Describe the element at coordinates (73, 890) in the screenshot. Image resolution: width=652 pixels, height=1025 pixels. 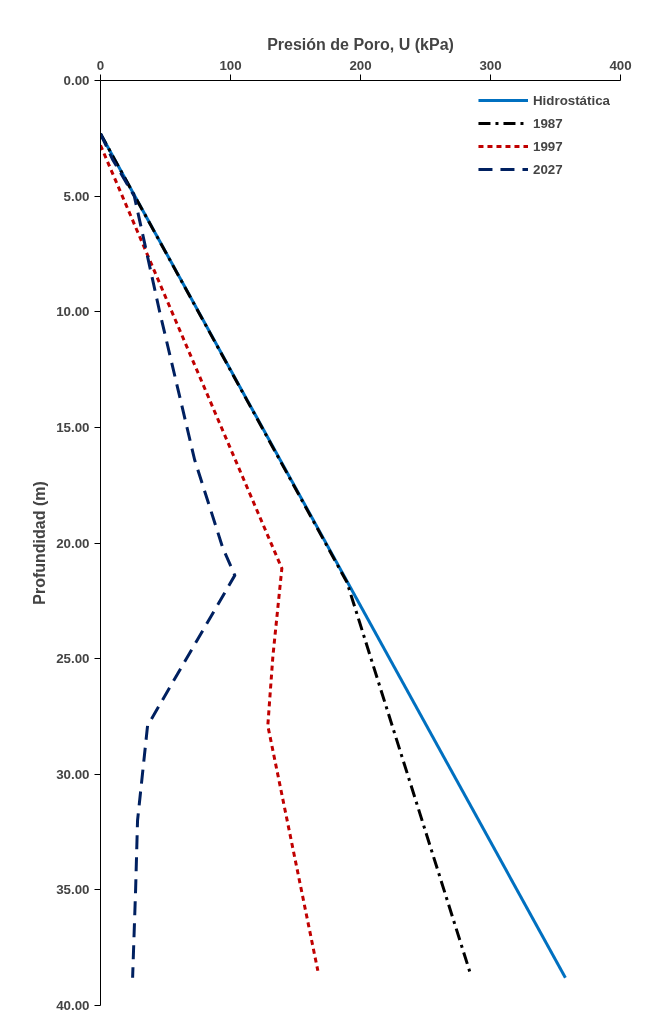
I see `y-tick-label: 35.00` at that location.